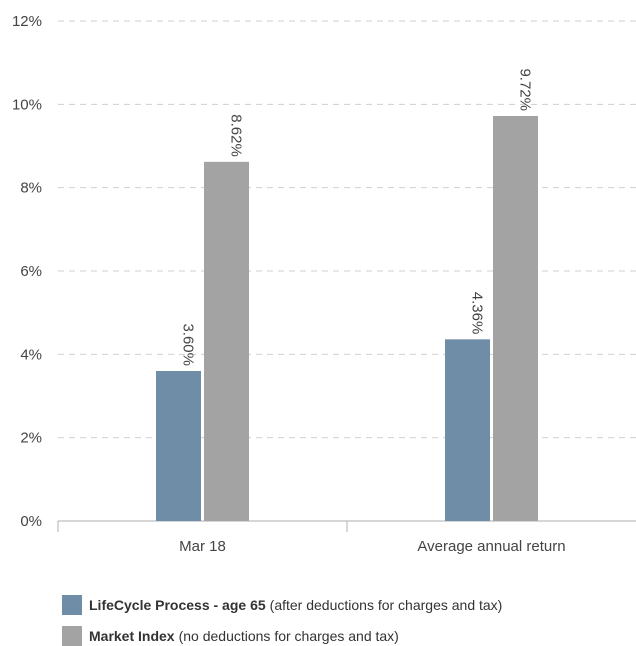 The width and height of the screenshot is (636, 646). I want to click on legend-label-market-index: Market Index, so click(132, 636).